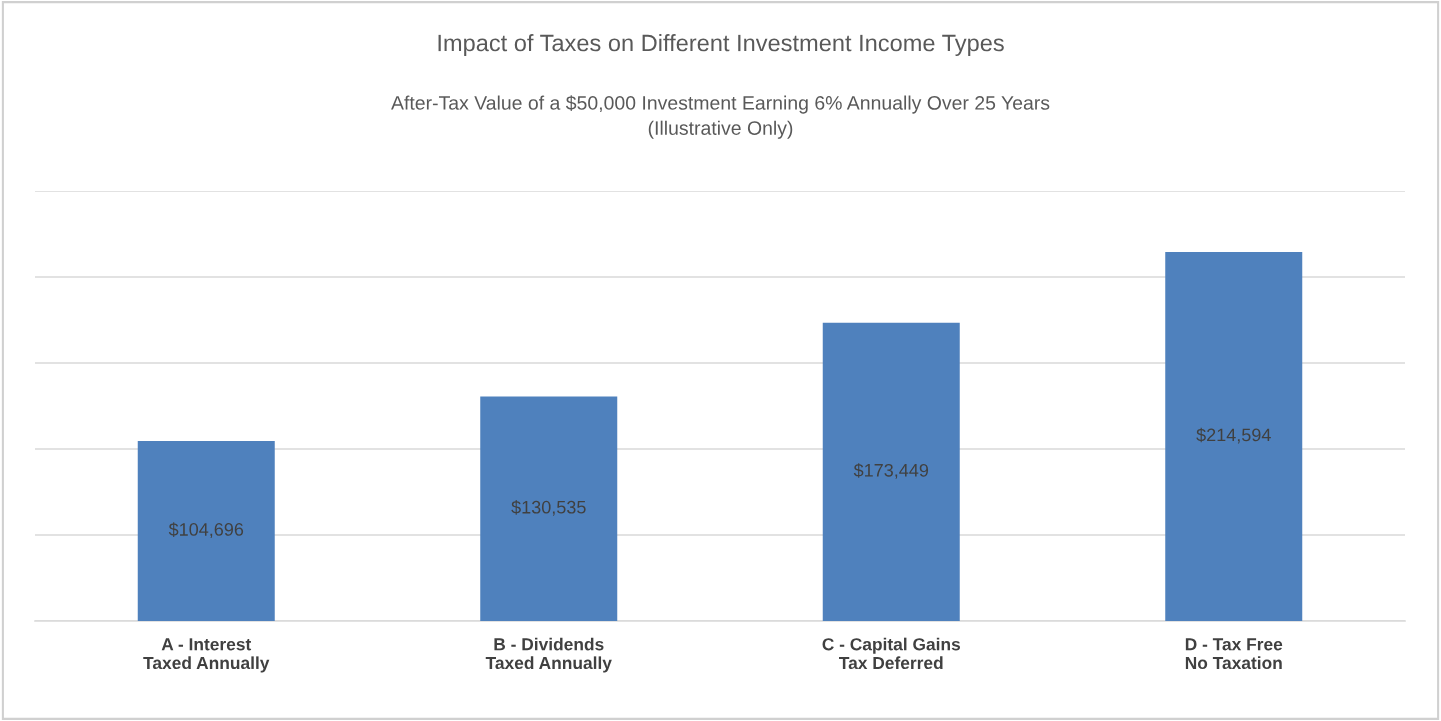 This screenshot has height=721, width=1441. Describe the element at coordinates (206, 655) in the screenshot. I see `x-tick-label: A - Interest Taxed Annually` at that location.